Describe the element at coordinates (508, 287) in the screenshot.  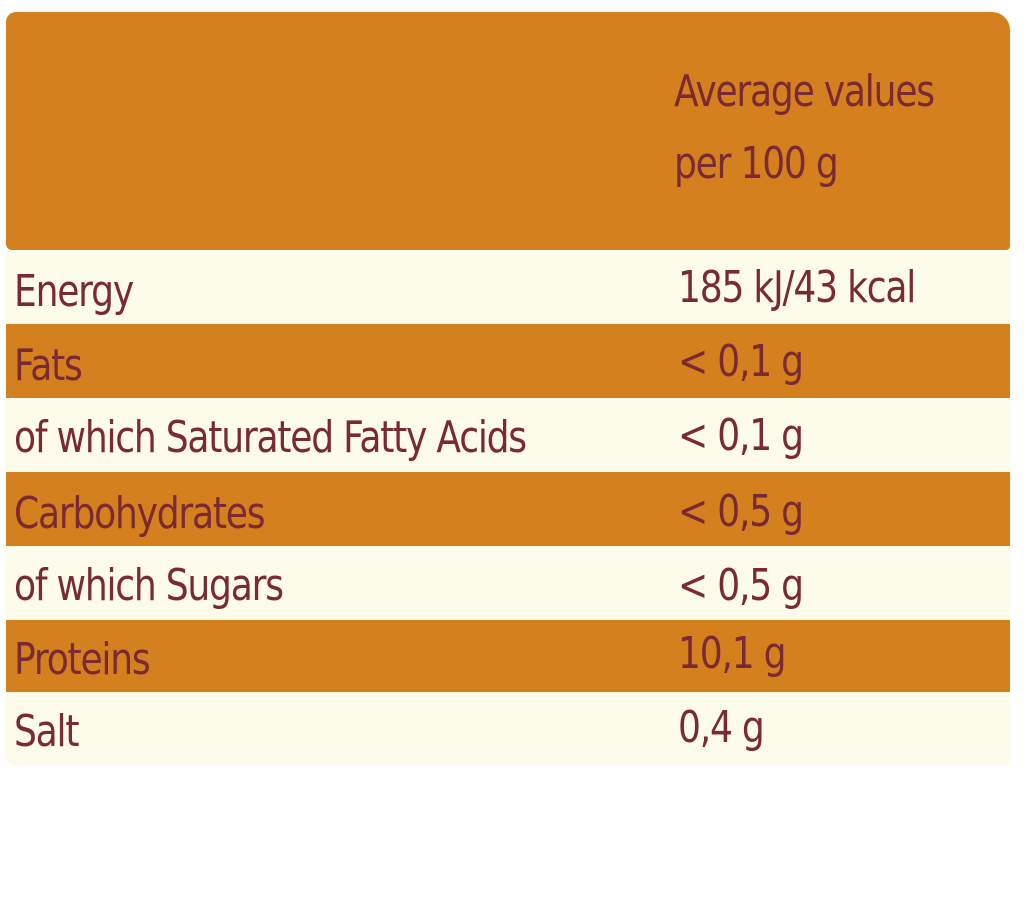
I see `row-energy` at that location.